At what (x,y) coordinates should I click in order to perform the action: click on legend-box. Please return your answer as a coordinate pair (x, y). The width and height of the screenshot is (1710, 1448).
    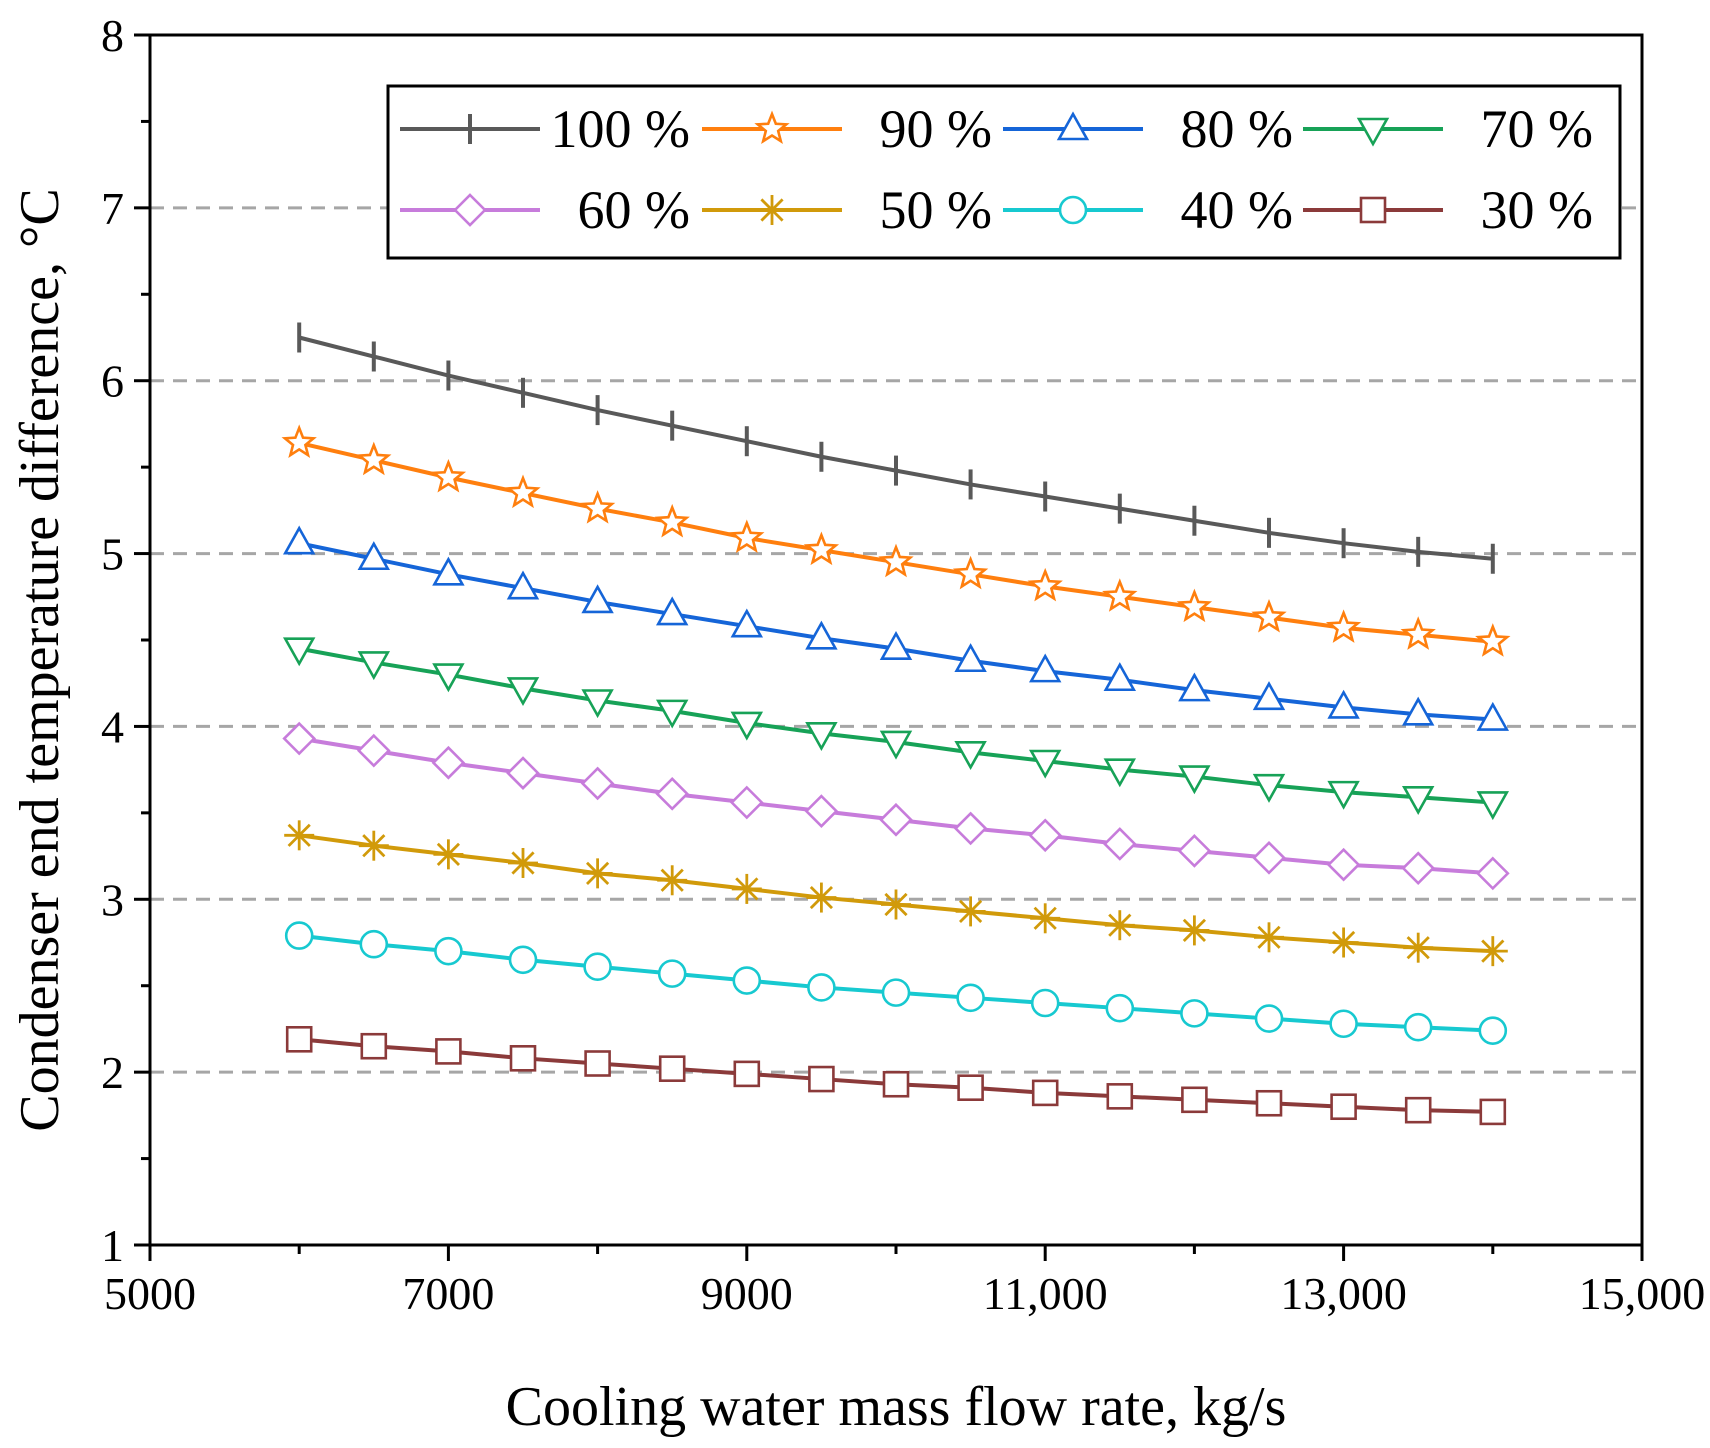
    Looking at the image, I should click on (1004, 172).